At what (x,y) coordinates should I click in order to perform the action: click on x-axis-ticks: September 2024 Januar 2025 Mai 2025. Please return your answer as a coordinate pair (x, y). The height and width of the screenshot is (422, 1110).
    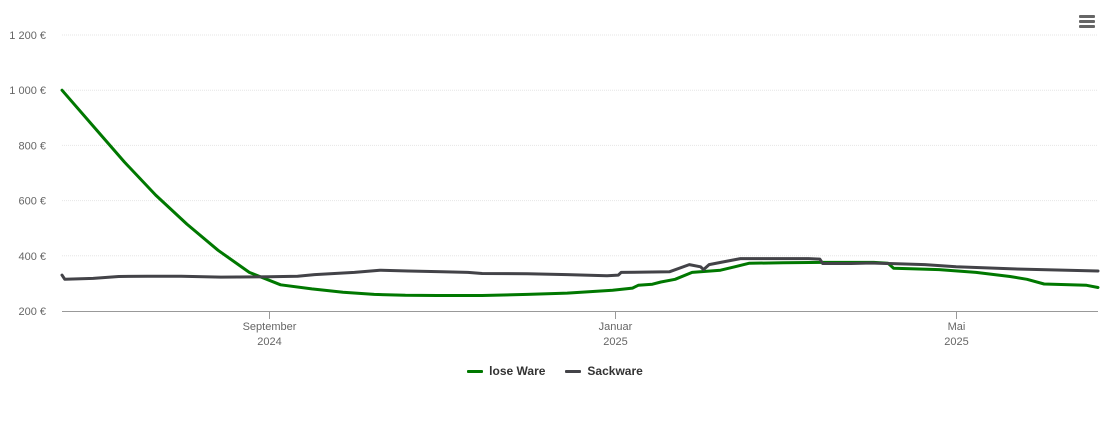
    Looking at the image, I should click on (606, 329).